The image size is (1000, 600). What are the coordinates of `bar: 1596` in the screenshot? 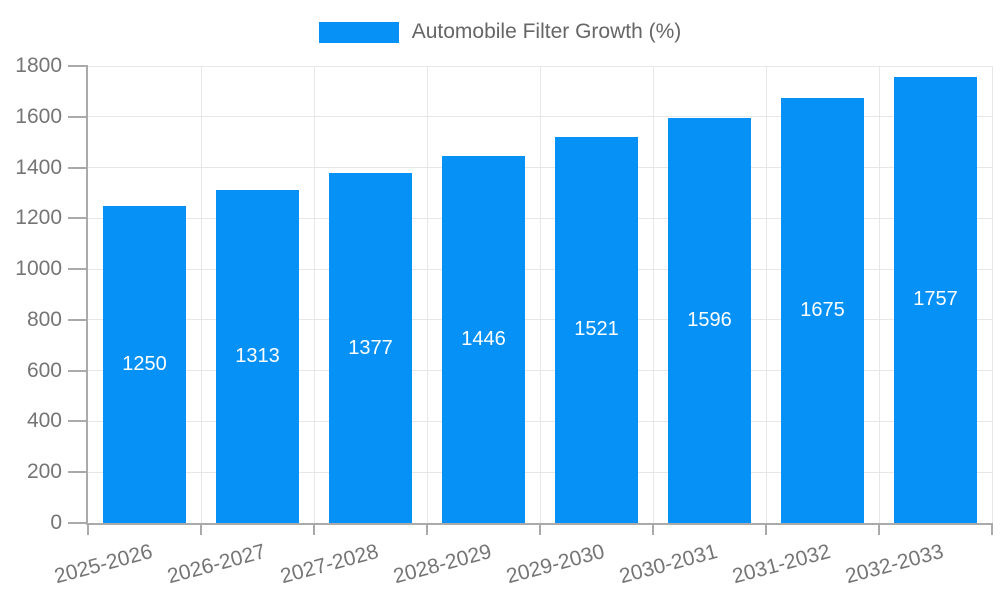 It's located at (709, 320).